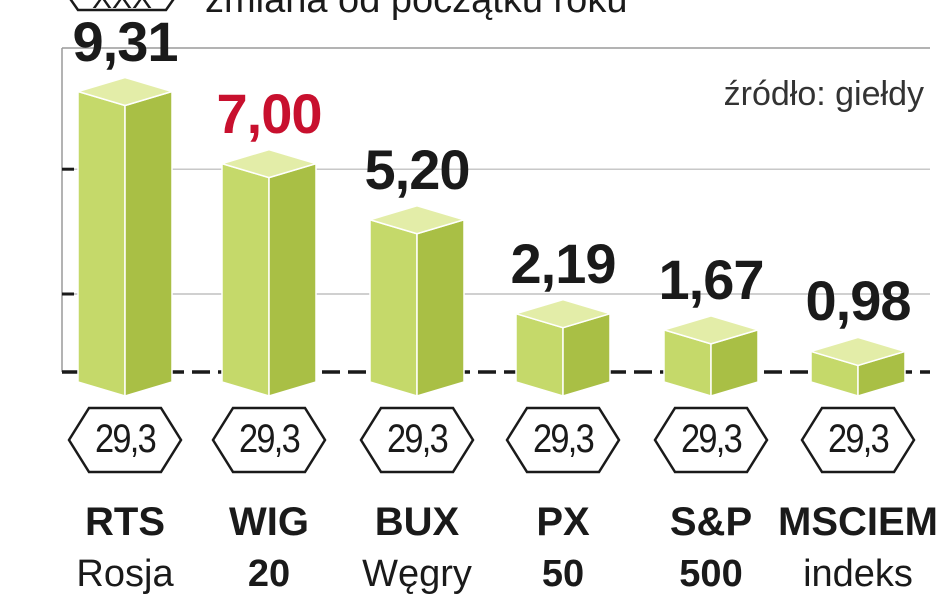 This screenshot has height=596, width=948. Describe the element at coordinates (563, 522) in the screenshot. I see `category-name: PX` at that location.